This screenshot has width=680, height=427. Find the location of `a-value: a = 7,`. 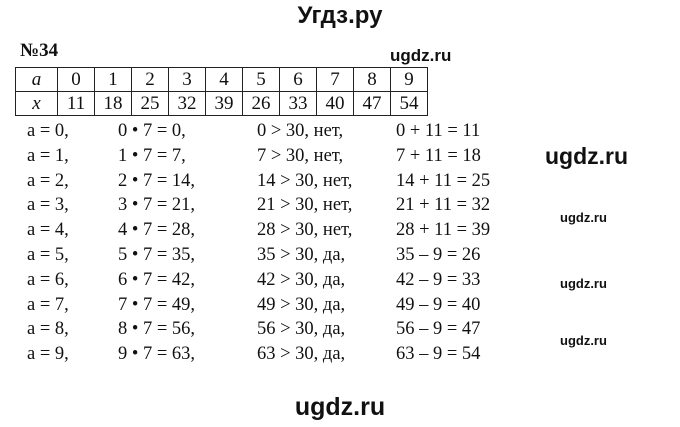

a-value: a = 7, is located at coordinates (48, 304).